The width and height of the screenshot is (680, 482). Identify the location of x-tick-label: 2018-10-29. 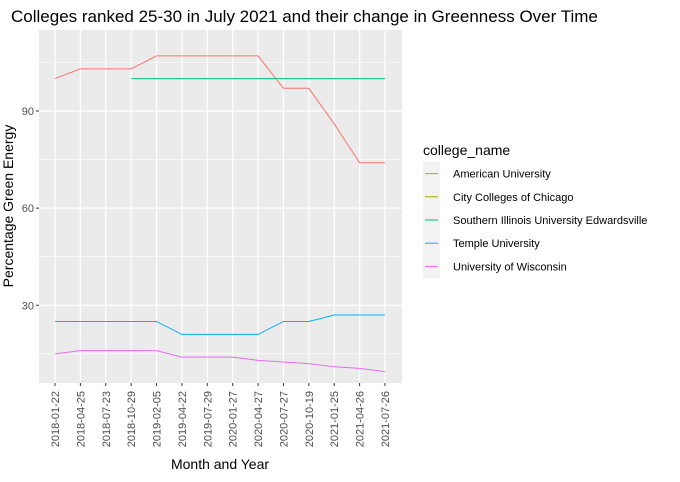
(132, 419).